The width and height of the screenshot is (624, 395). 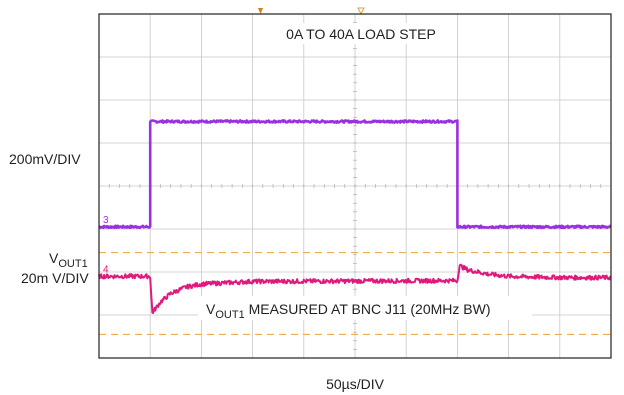 I want to click on channel-marker-4: 4, so click(x=106, y=269).